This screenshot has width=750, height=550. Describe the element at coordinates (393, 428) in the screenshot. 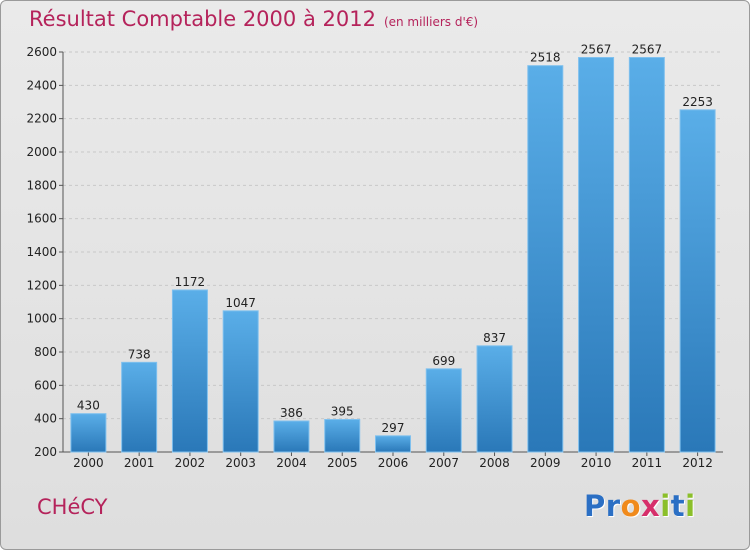

I see `data-label-2006: 297` at that location.